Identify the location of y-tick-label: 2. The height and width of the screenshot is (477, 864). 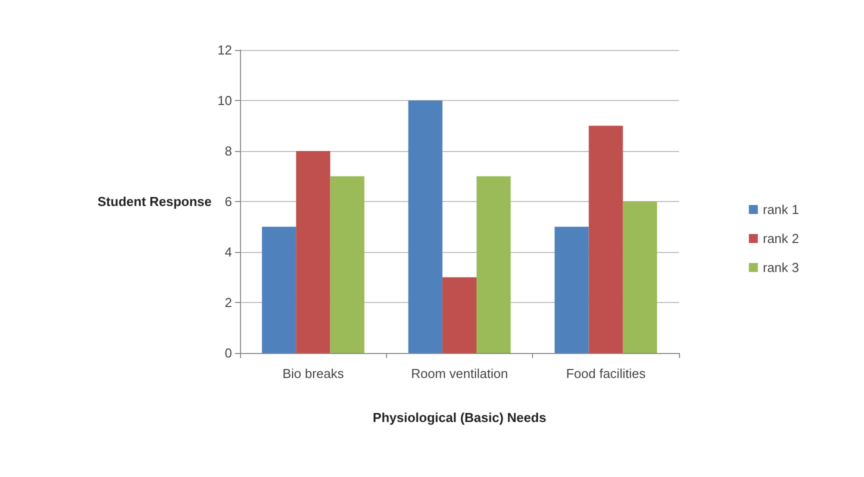
(228, 302).